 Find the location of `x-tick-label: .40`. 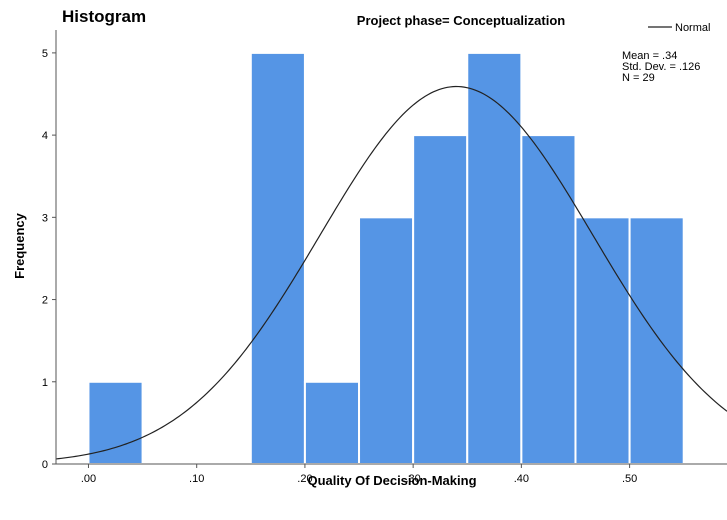

x-tick-label: .40 is located at coordinates (521, 479).